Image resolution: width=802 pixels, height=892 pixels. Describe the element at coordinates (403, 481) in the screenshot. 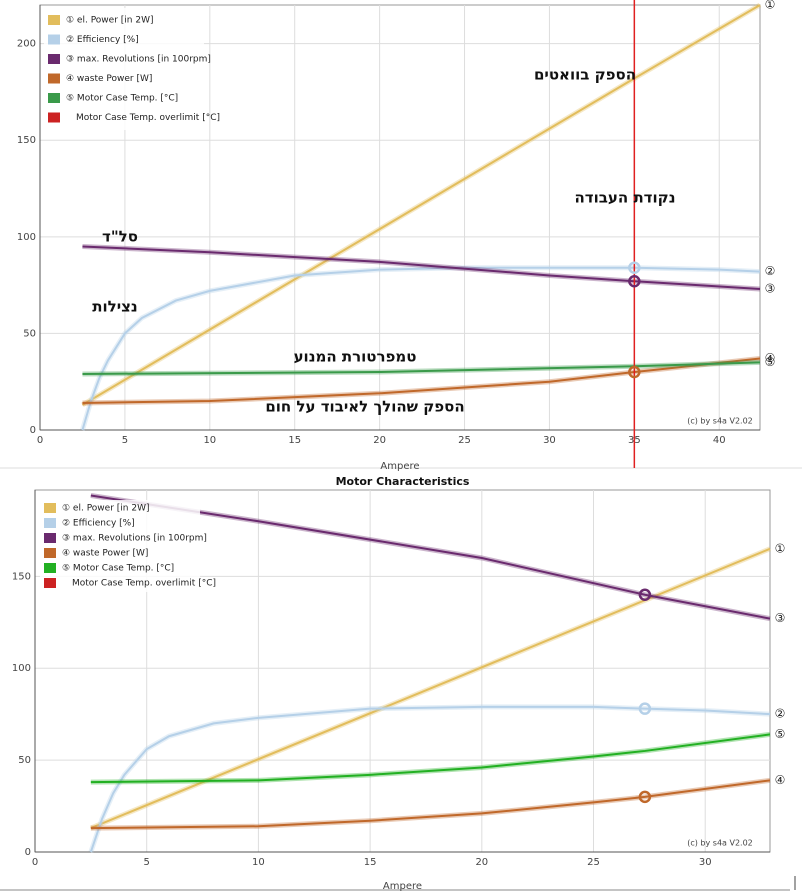

I see `chart-title: Motor Characteristics` at that location.